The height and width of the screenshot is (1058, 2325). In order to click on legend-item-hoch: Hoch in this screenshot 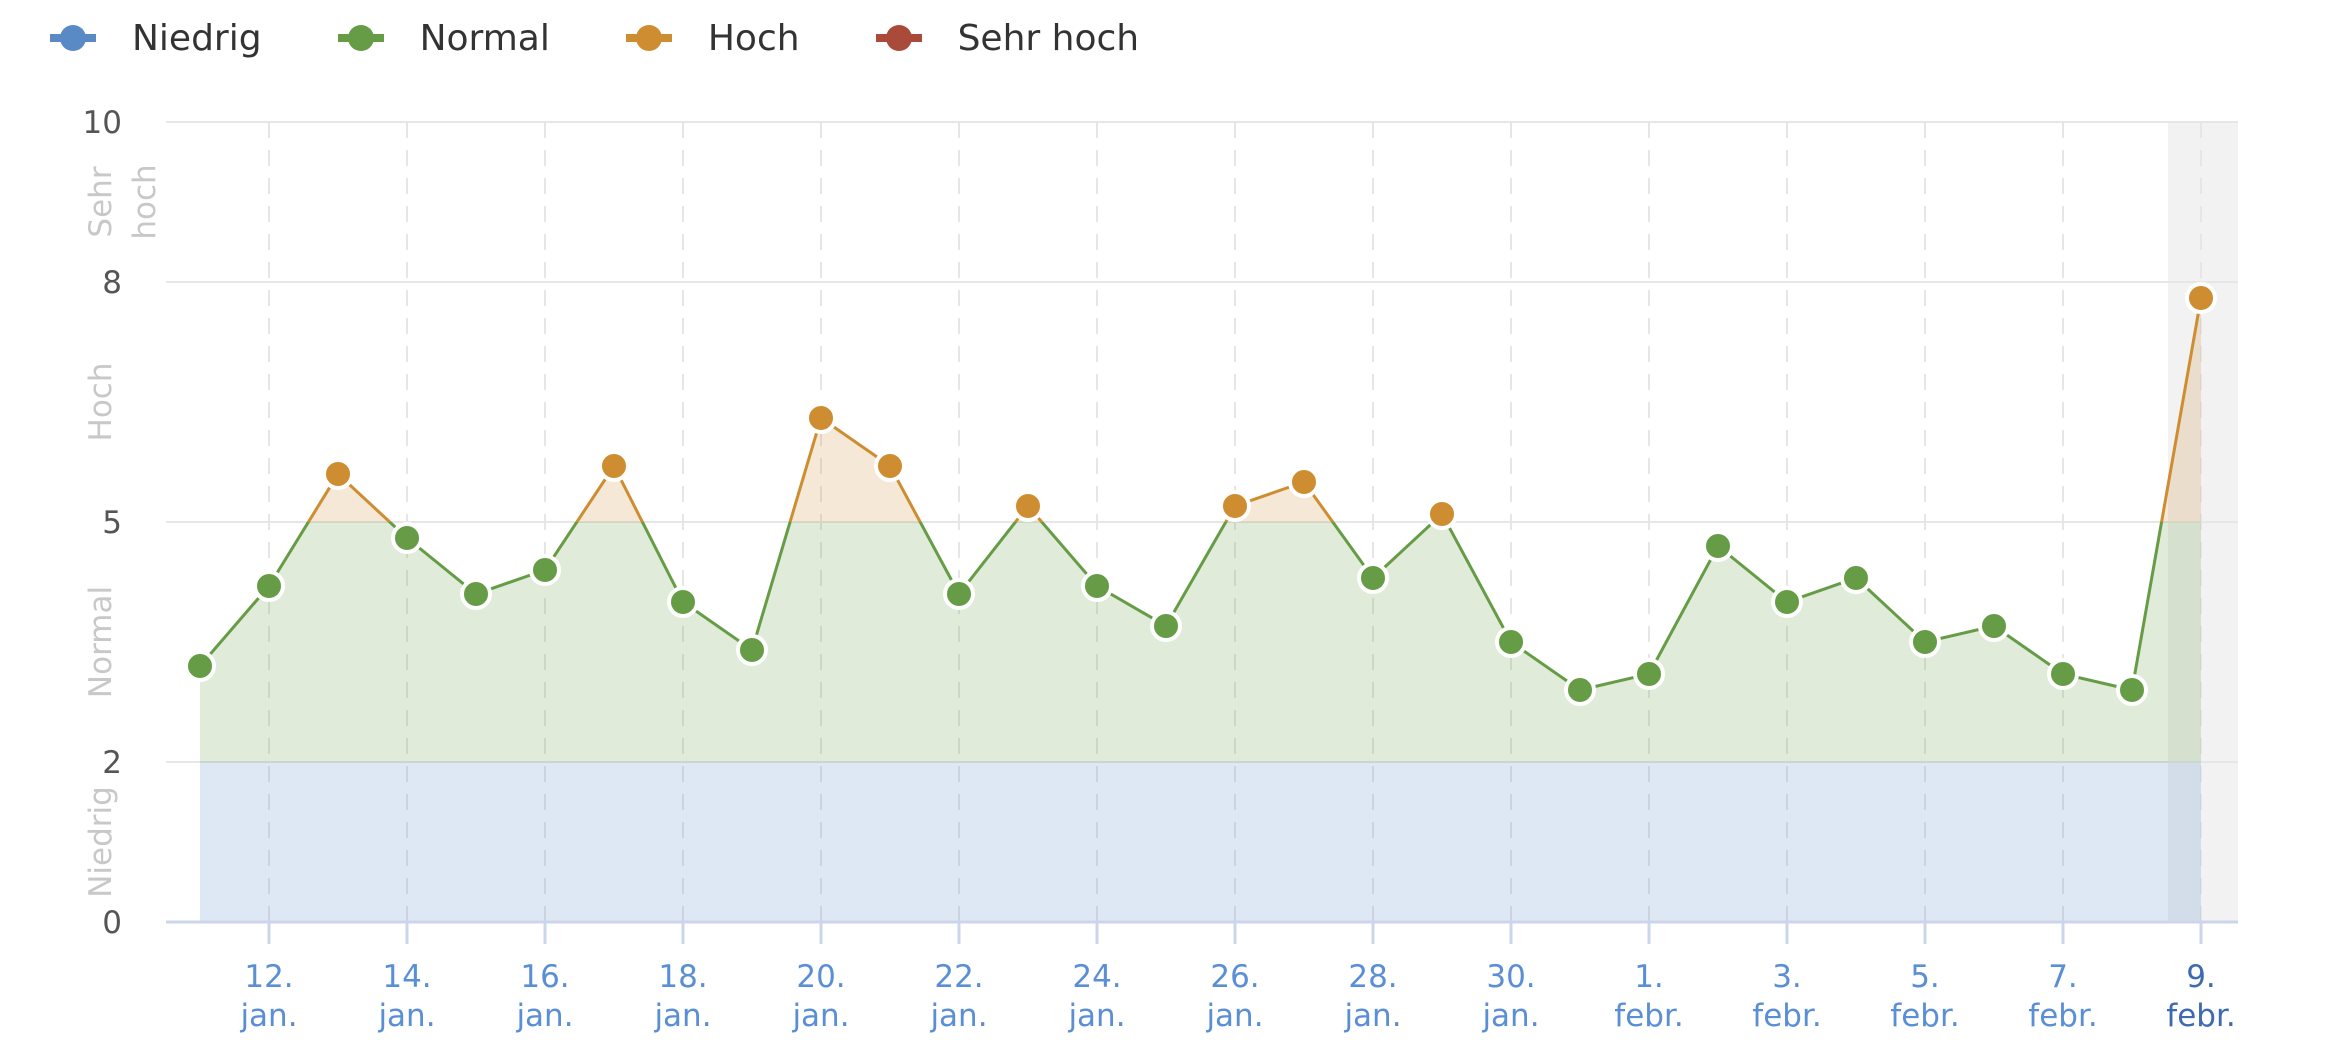, I will do `click(712, 38)`.